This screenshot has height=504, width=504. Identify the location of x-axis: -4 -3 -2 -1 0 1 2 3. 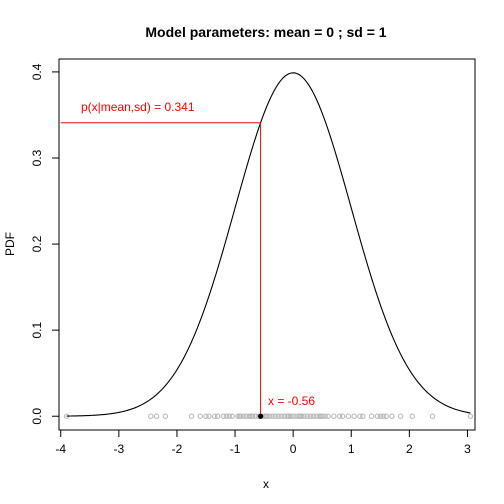
(263, 442).